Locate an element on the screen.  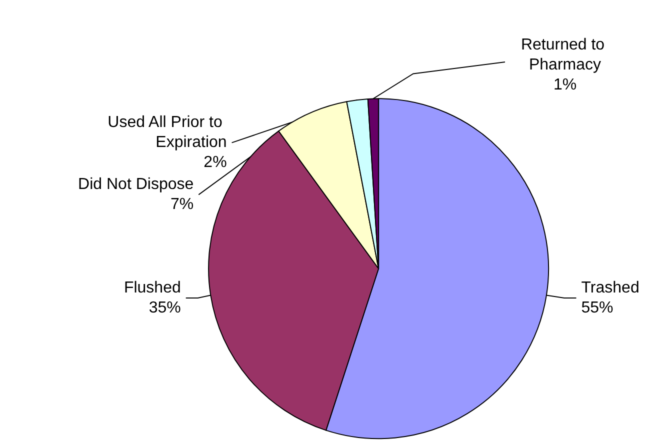
slice-label: Trashed is located at coordinates (610, 288).